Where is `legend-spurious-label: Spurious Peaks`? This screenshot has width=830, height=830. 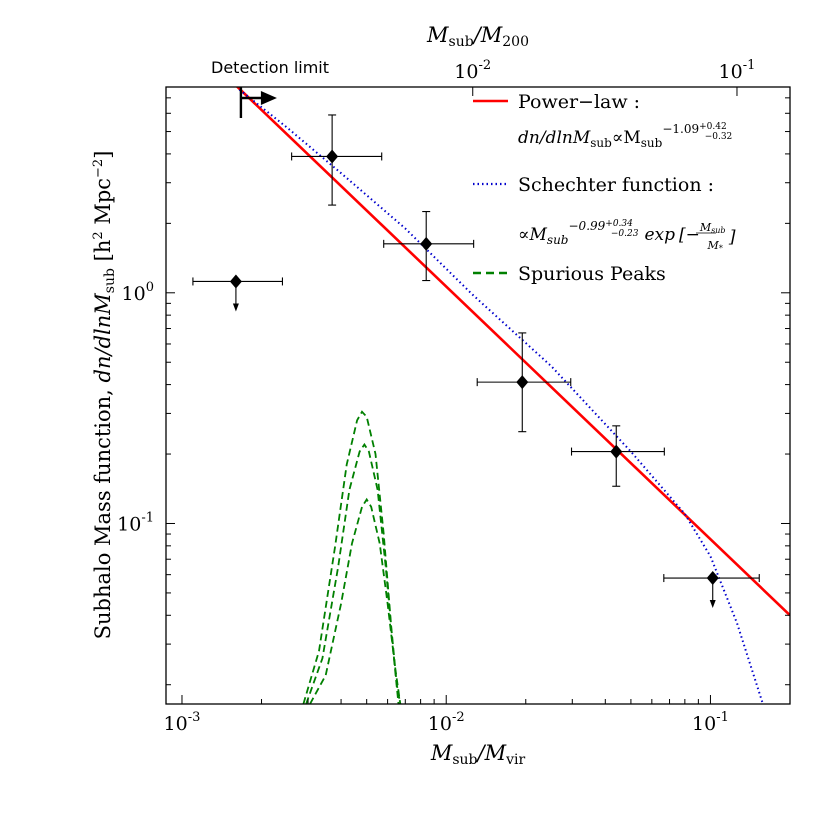 legend-spurious-label: Spurious Peaks is located at coordinates (592, 274).